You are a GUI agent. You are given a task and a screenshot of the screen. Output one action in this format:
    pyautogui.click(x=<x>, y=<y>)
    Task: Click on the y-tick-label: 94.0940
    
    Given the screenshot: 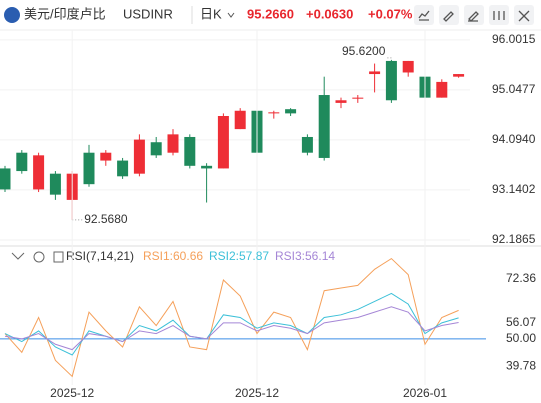 What is the action you would take?
    pyautogui.click(x=514, y=139)
    